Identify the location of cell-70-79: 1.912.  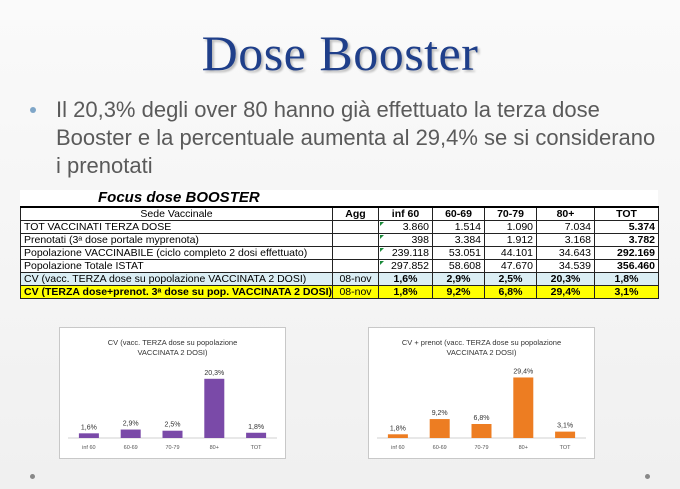
(510, 240).